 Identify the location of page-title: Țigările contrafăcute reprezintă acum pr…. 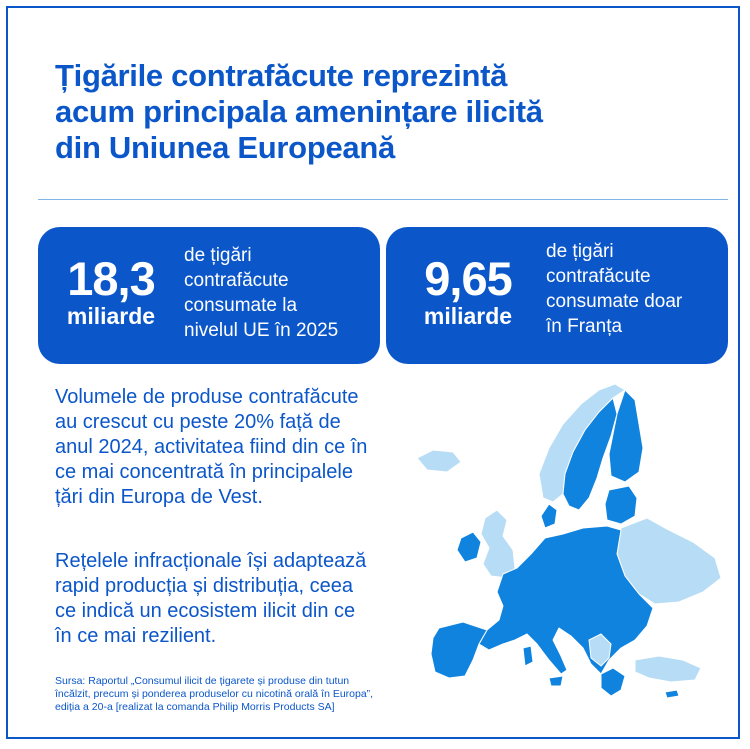
(385, 112).